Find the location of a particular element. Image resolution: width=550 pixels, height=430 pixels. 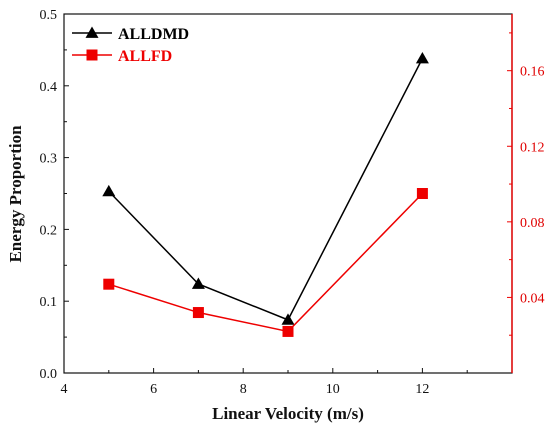

legend-item: ALLDMD is located at coordinates (130, 34).